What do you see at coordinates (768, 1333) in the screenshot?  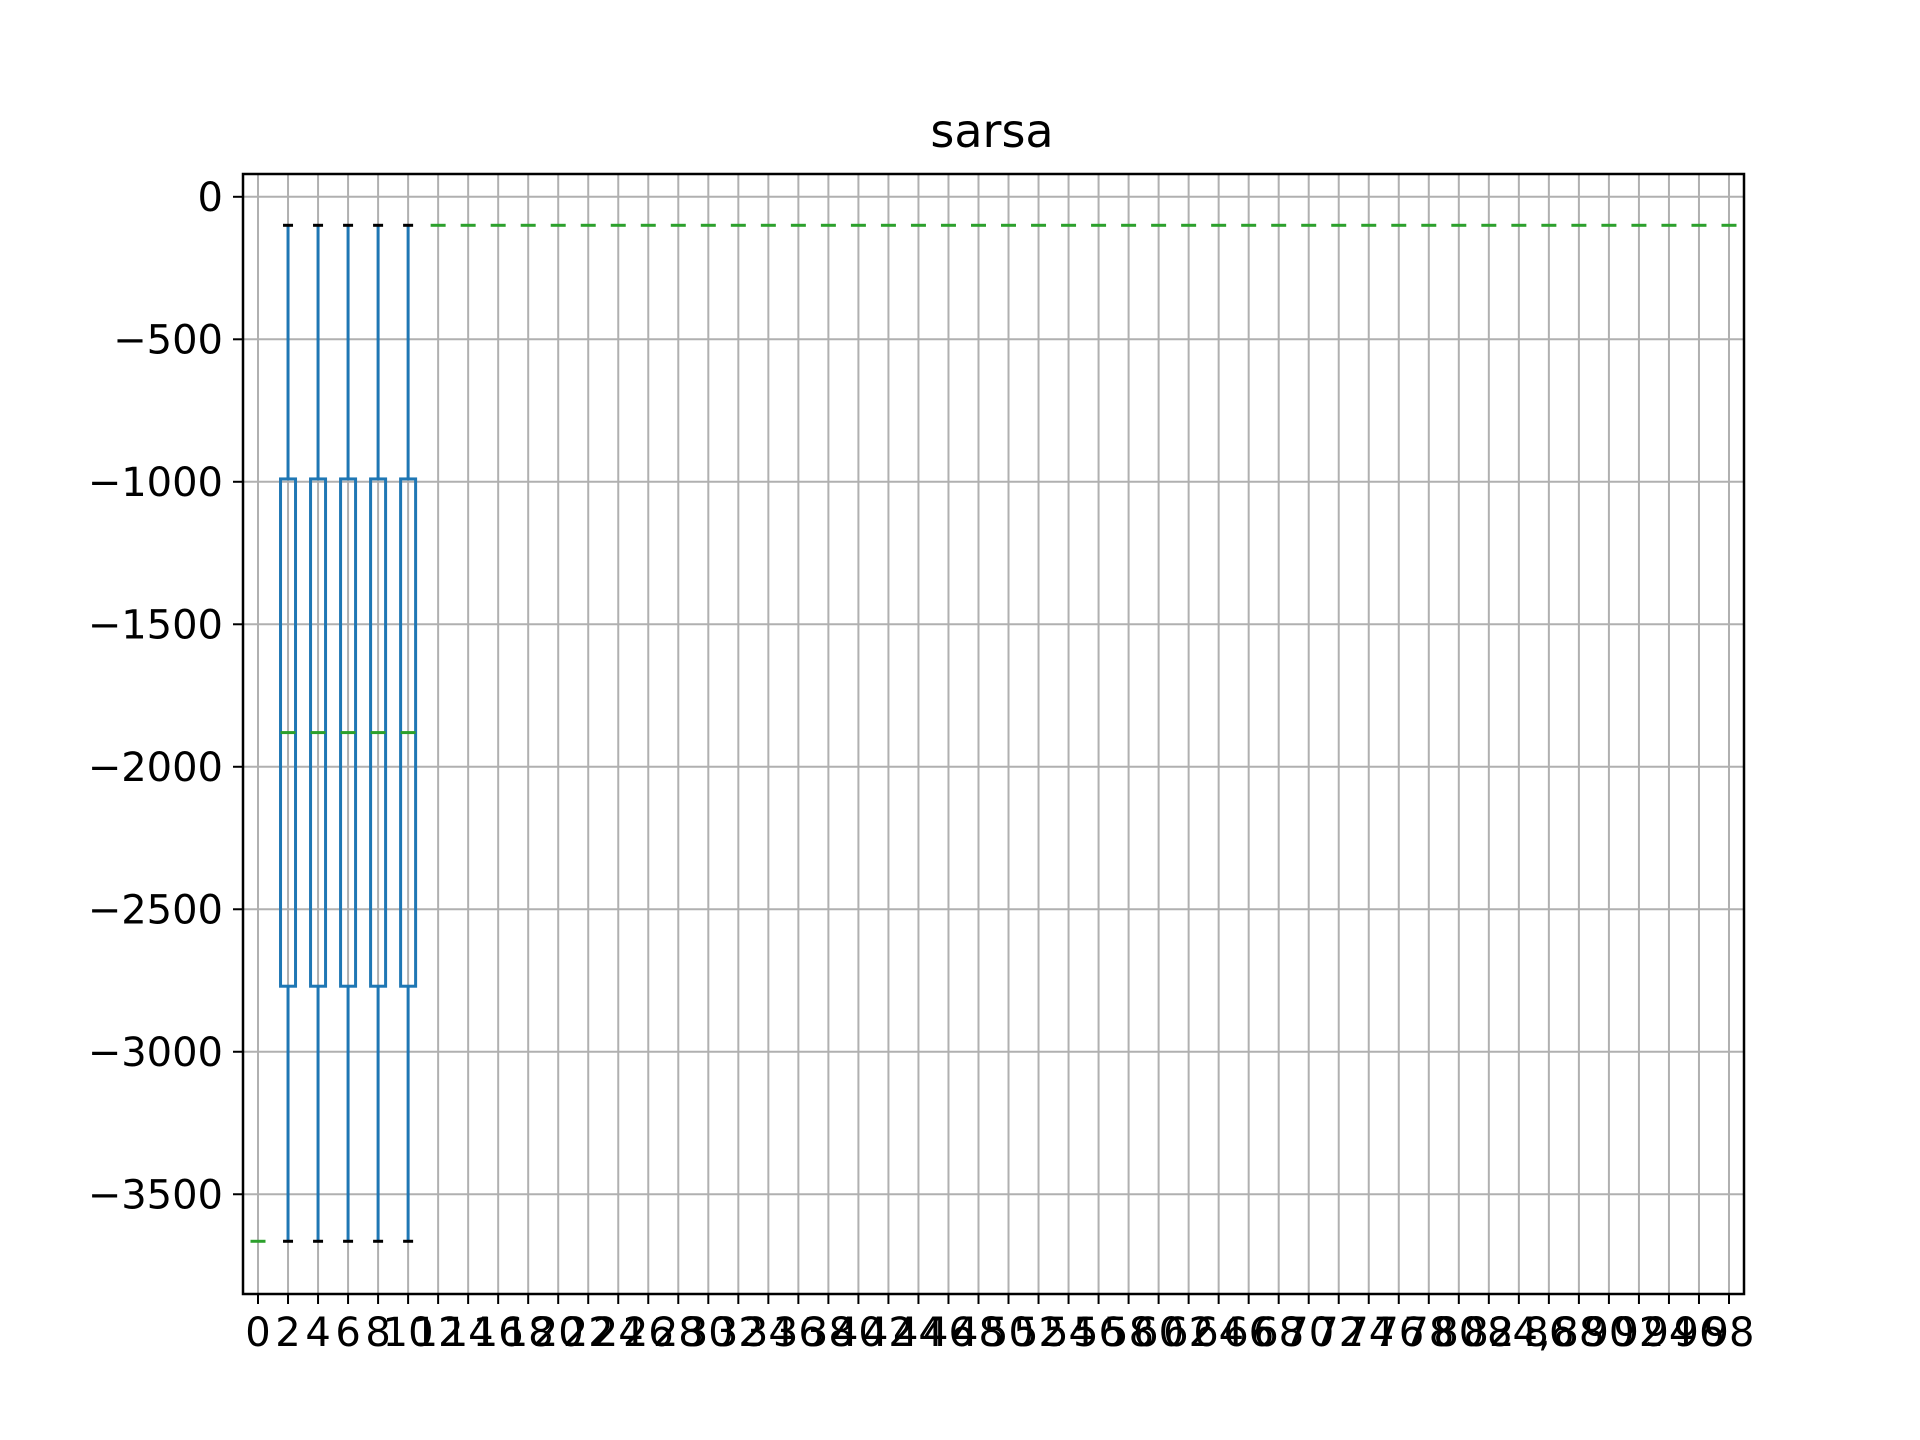 I see `x-tick-label: 34` at bounding box center [768, 1333].